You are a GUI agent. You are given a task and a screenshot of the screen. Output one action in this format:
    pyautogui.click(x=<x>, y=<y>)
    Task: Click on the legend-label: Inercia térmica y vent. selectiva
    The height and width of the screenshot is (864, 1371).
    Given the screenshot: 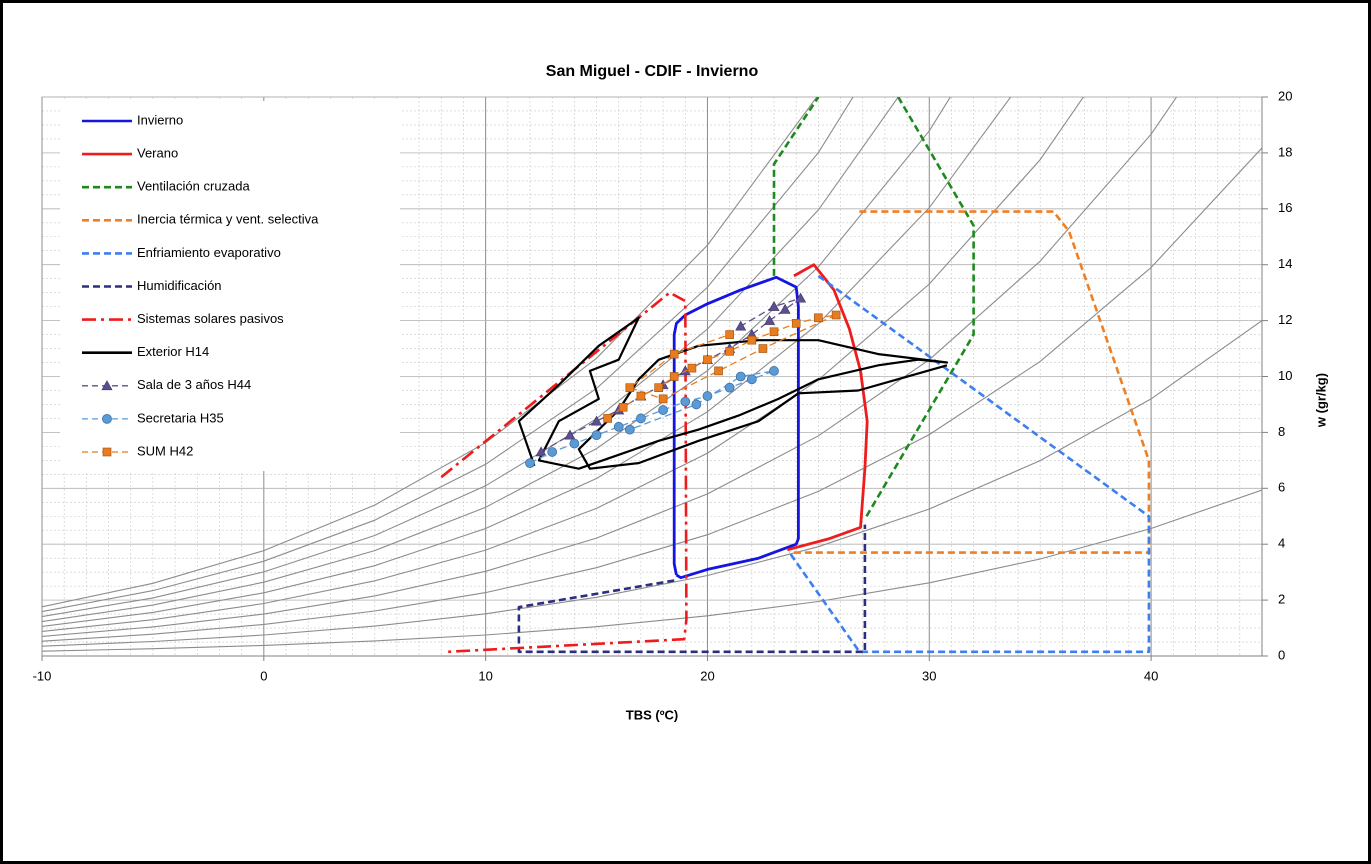 What is the action you would take?
    pyautogui.click(x=228, y=219)
    